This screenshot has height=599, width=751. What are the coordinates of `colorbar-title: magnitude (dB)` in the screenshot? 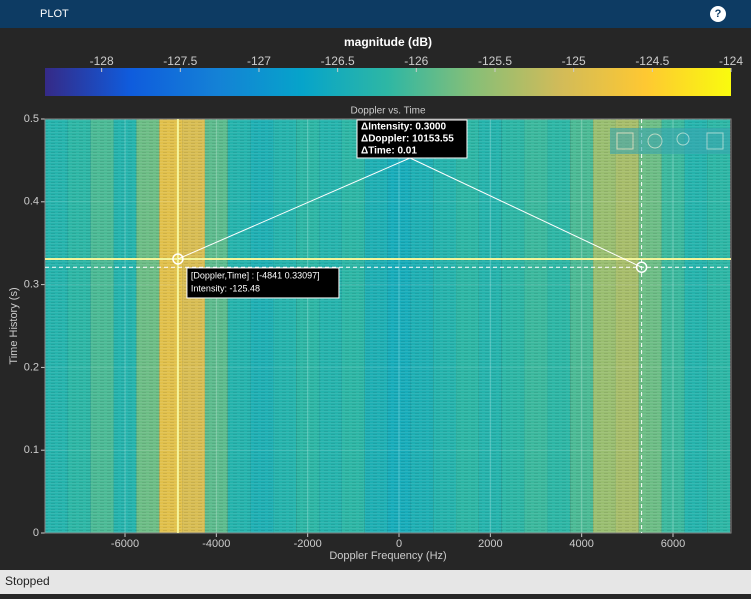 It's located at (388, 42).